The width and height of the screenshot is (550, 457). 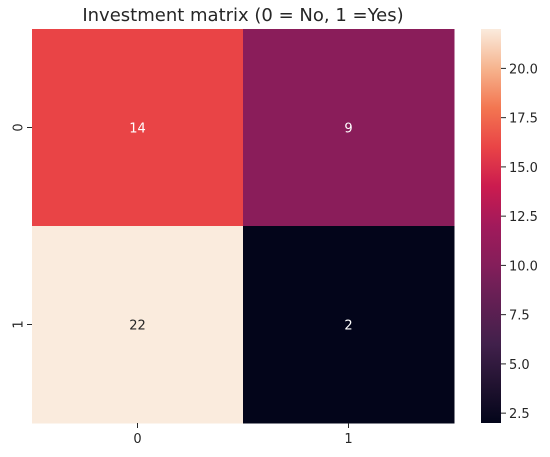 I want to click on colorbar-tick-label: 7.5, so click(x=519, y=316).